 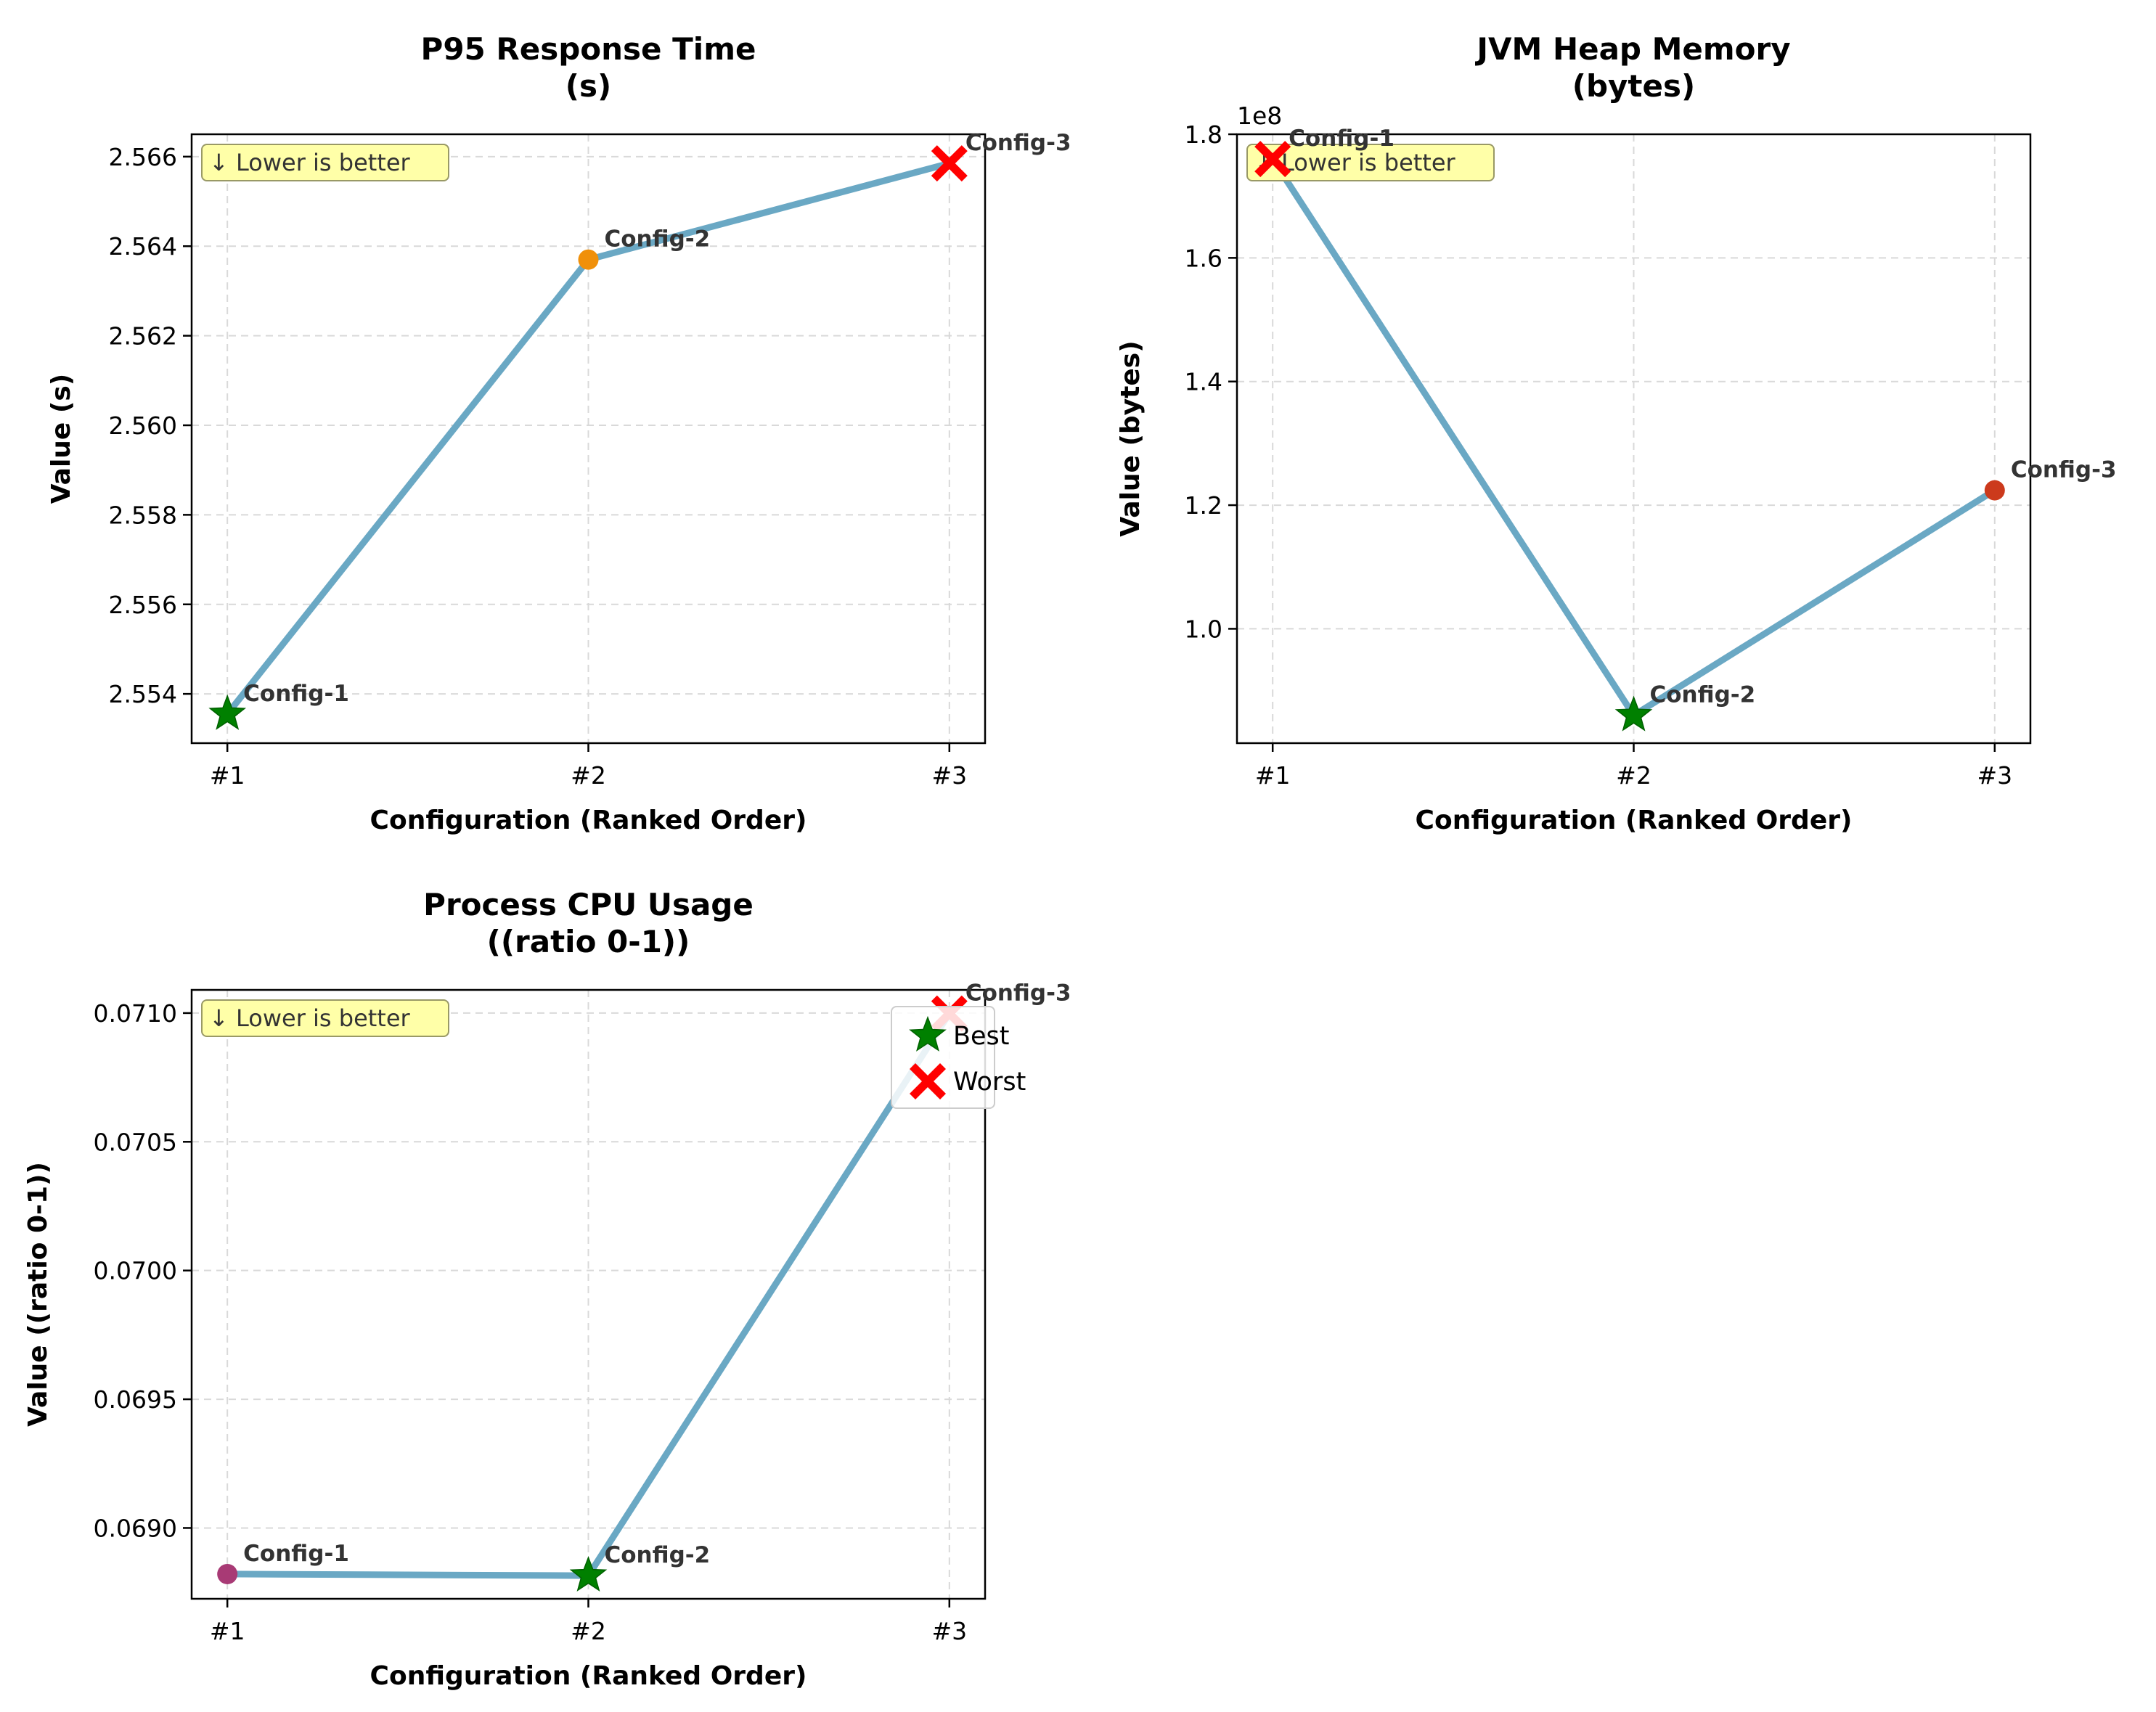 I want to click on y-tick-label: 2.566, so click(x=143, y=157).